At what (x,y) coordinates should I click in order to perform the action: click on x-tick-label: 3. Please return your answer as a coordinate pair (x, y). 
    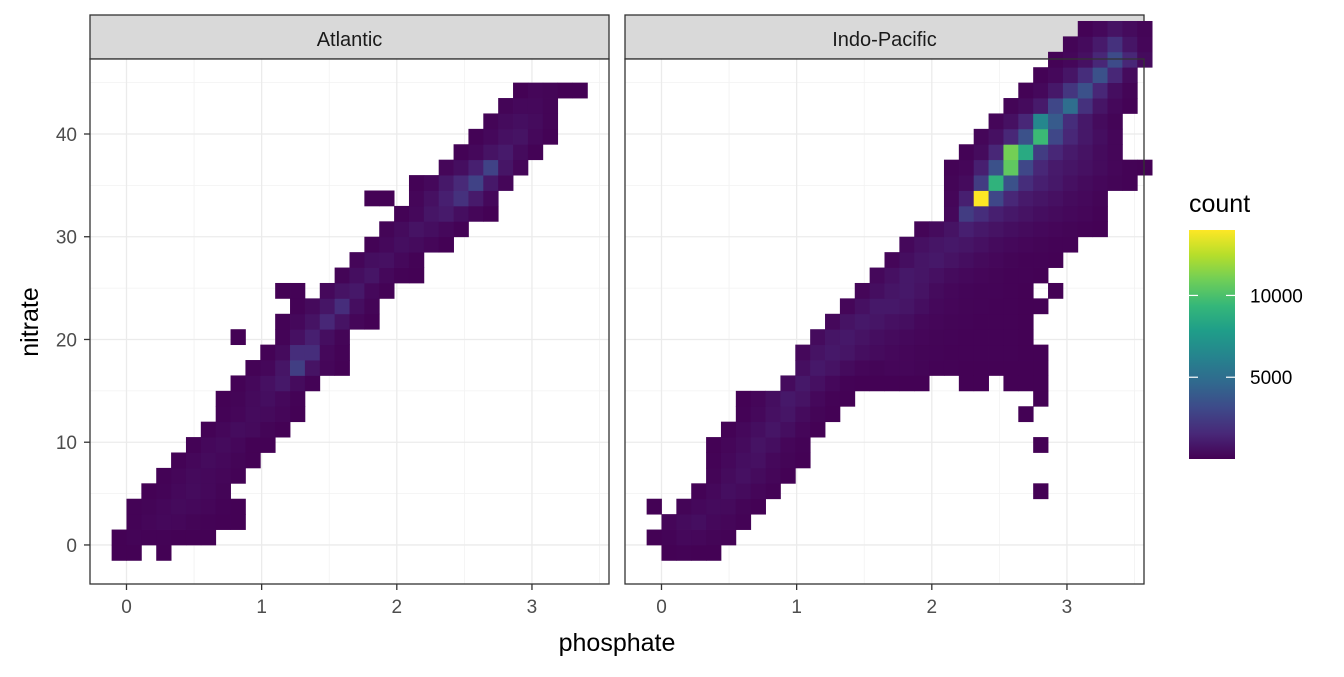
    Looking at the image, I should click on (1067, 607).